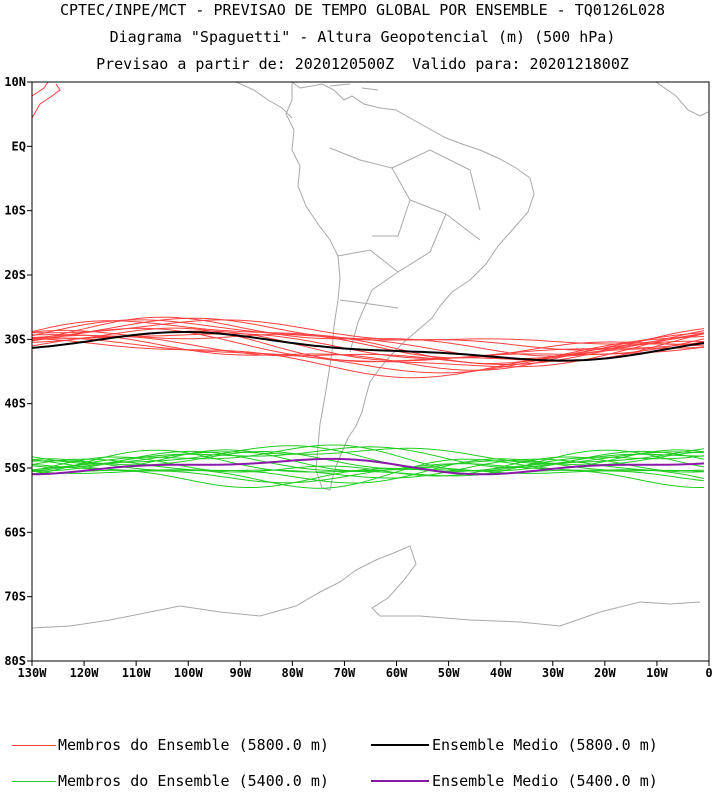 This screenshot has width=725, height=792. What do you see at coordinates (19, 146) in the screenshot?
I see `lat-tick-label: EQ` at bounding box center [19, 146].